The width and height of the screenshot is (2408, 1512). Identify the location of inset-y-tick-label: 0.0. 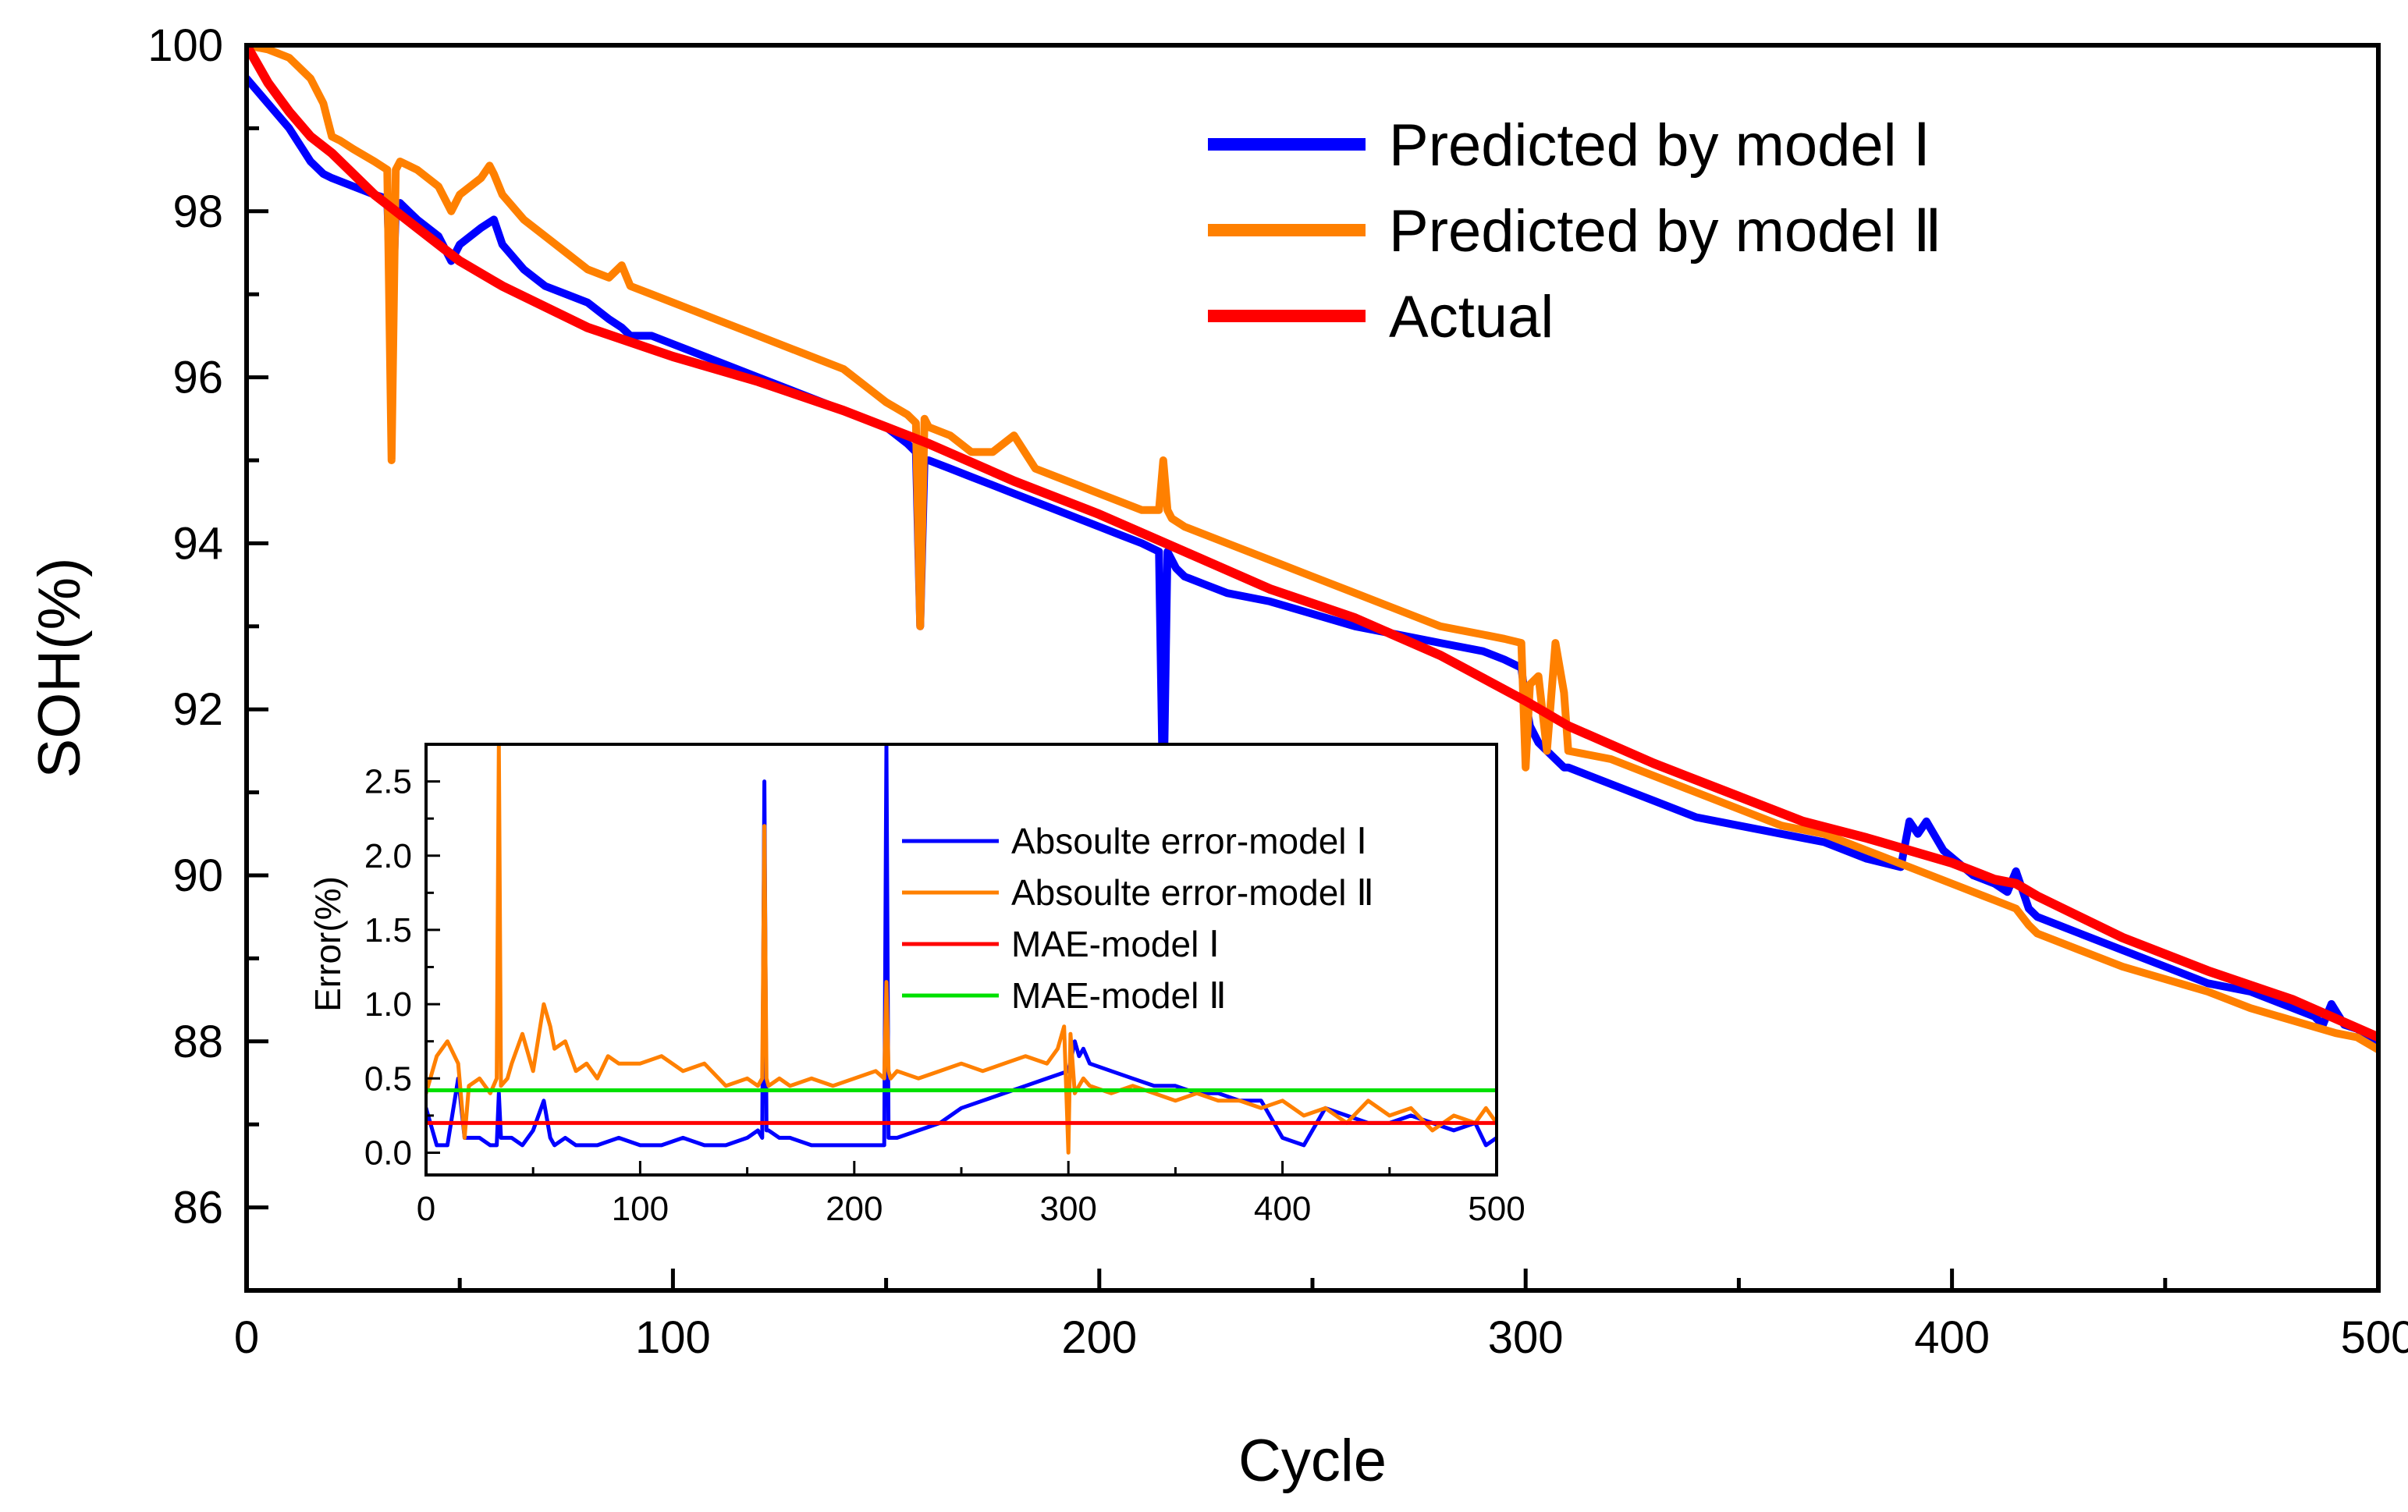
(388, 1153).